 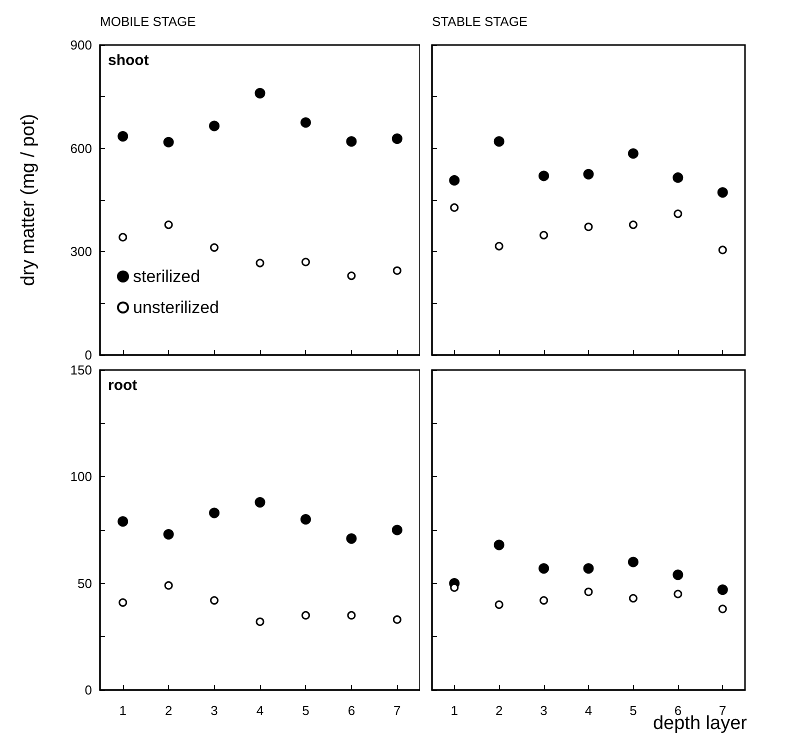 I want to click on chart-title: STABLE STAGE, so click(x=480, y=21).